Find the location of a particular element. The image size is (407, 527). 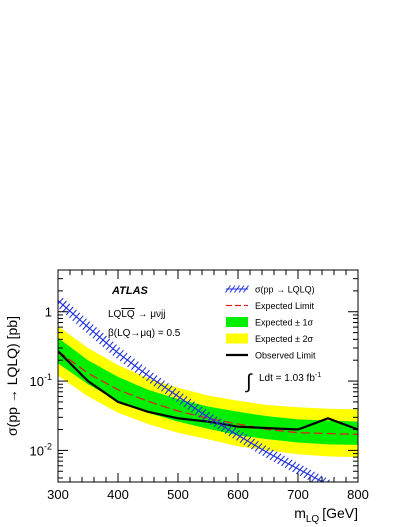

legend-label: Expected ± 1σ is located at coordinates (284, 323).